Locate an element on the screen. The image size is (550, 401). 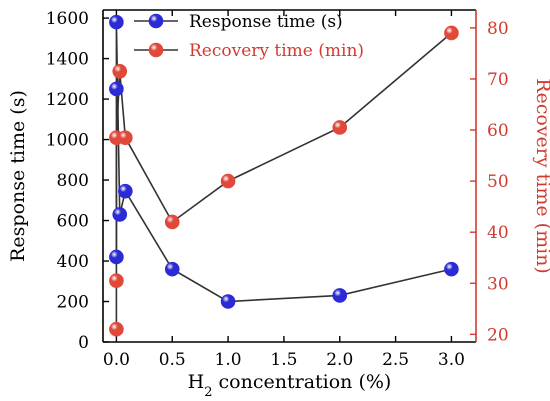
y-left-tick-label: 800 is located at coordinates (73, 181).